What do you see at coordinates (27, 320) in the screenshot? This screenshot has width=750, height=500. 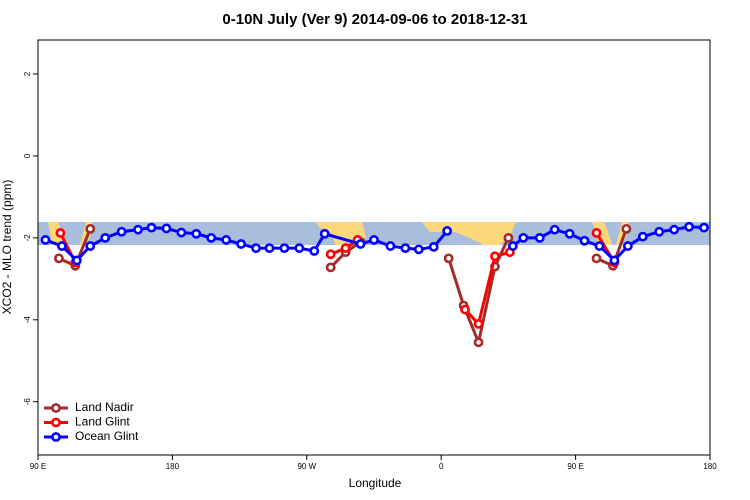 I see `y-tick-label: -4` at bounding box center [27, 320].